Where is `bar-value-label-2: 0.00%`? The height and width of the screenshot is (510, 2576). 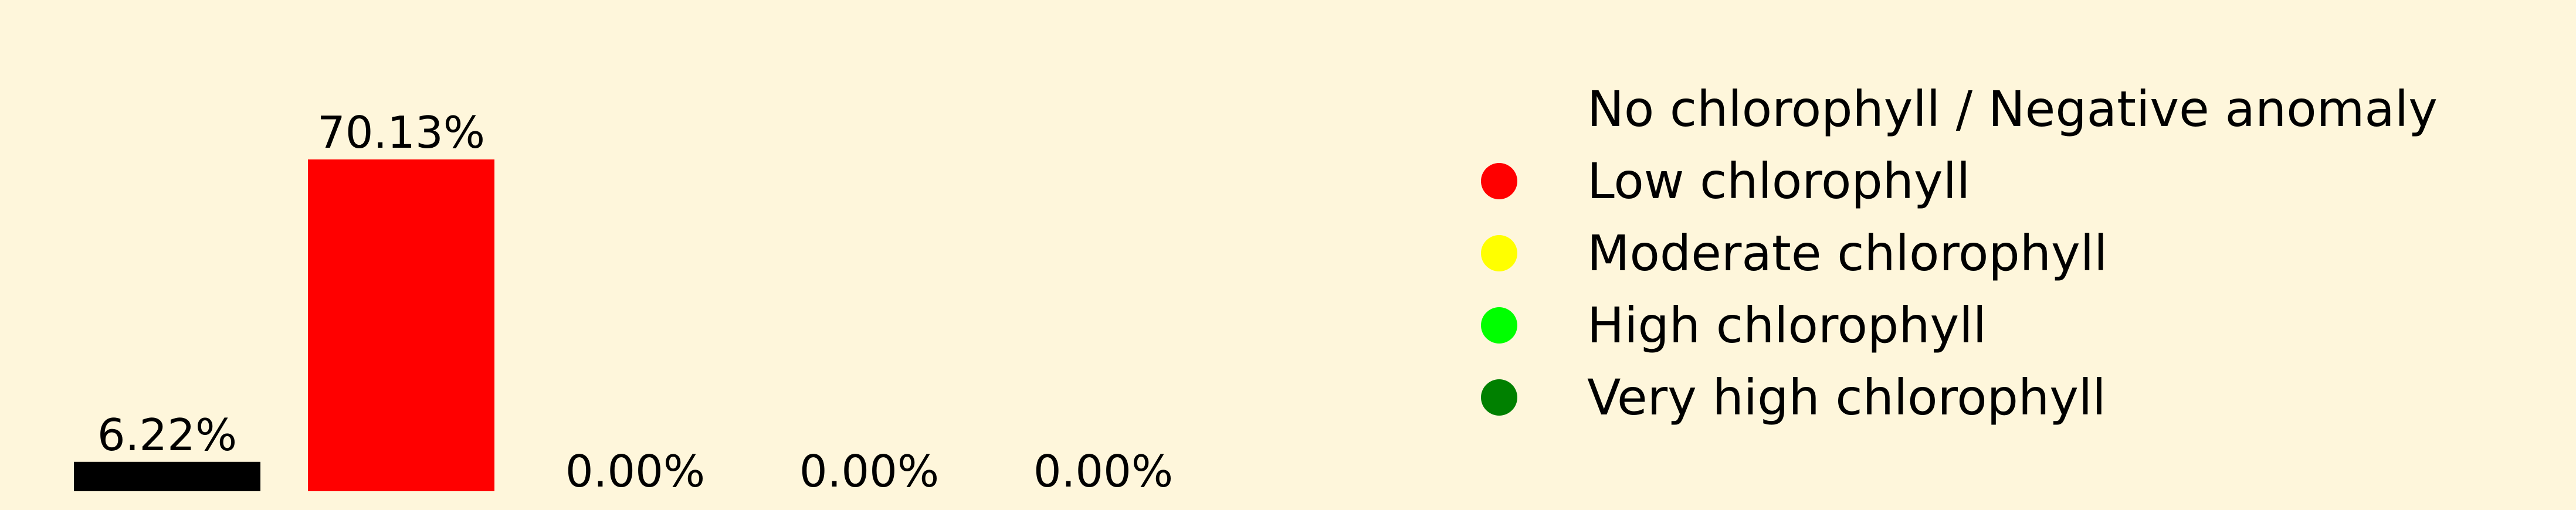
bar-value-label-2: 0.00% is located at coordinates (635, 471).